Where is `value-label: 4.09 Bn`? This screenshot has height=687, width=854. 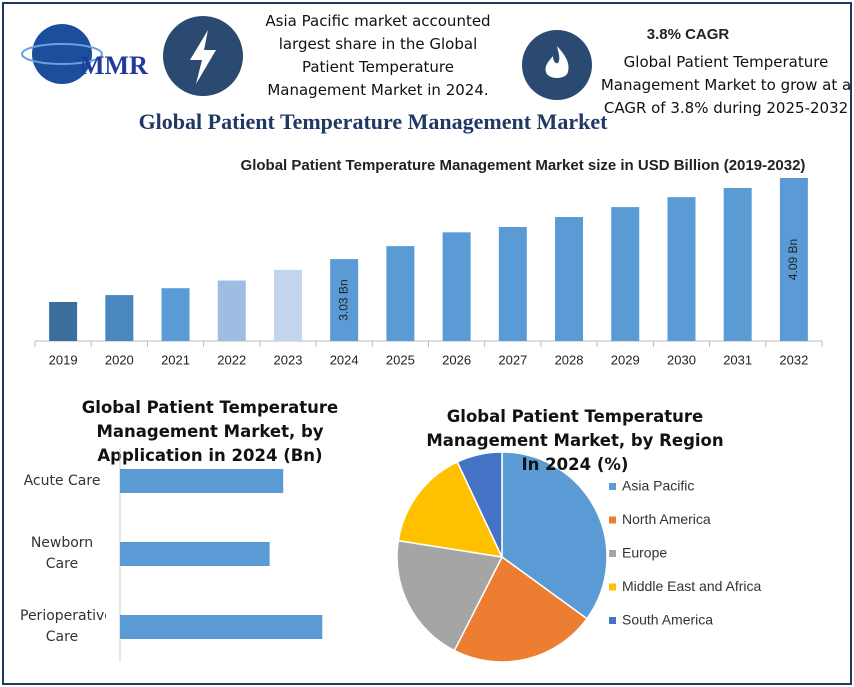 value-label: 4.09 Bn is located at coordinates (793, 259).